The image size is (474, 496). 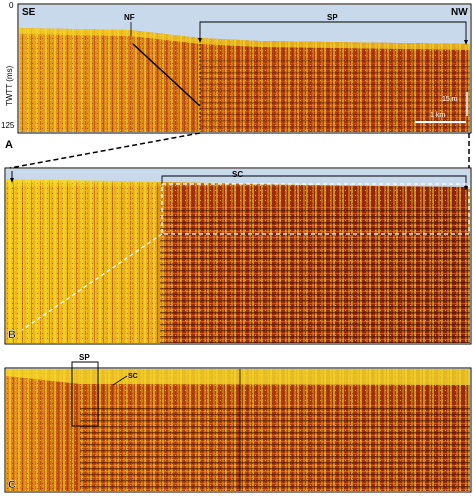 I want to click on fault-label: NF, so click(x=129, y=17).